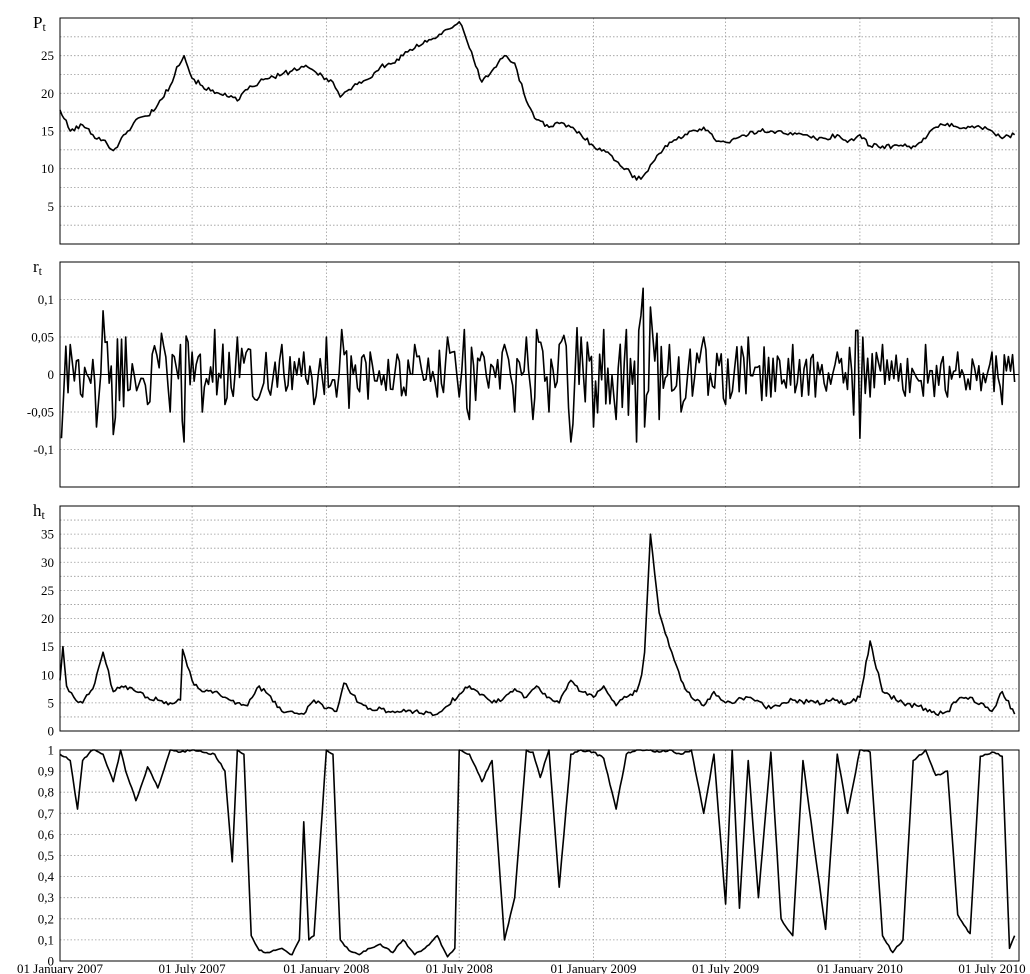 The height and width of the screenshot is (974, 1030). I want to click on y-tick-label: 35, so click(47, 534).